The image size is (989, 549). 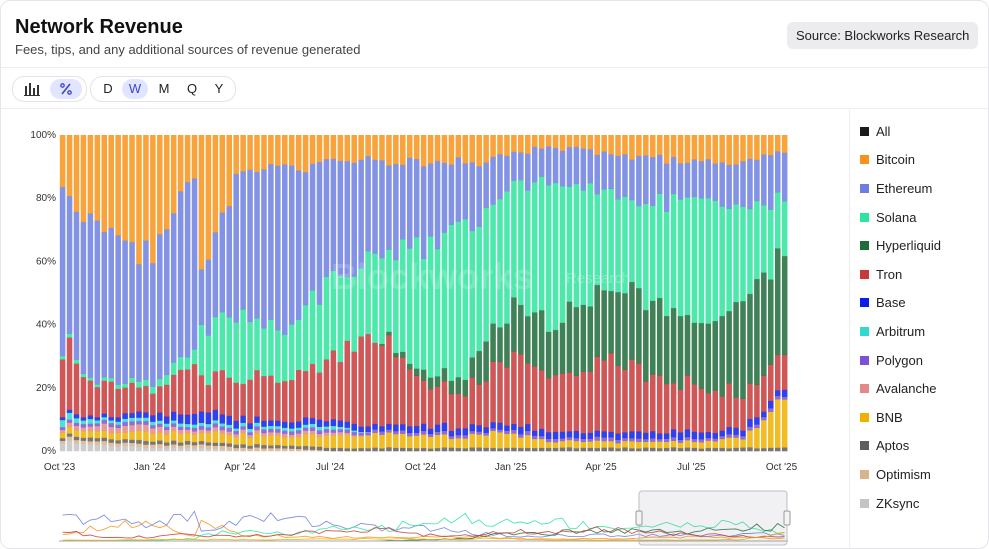 I want to click on percent-view-button, so click(x=66, y=89).